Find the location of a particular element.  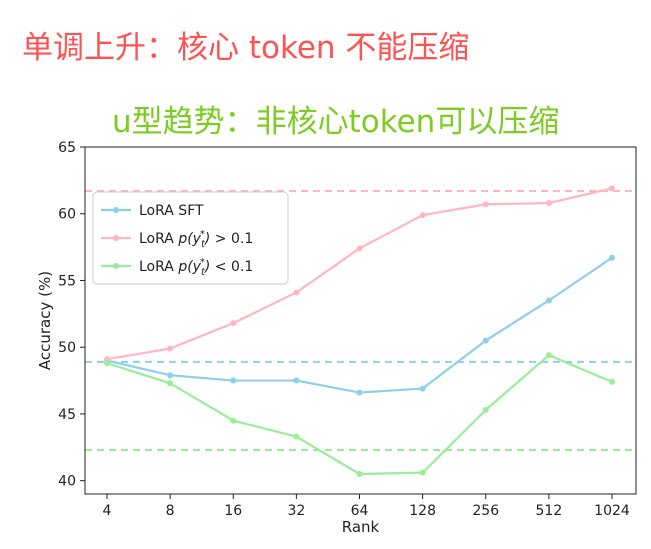

x-tick-label: 16 is located at coordinates (233, 511).